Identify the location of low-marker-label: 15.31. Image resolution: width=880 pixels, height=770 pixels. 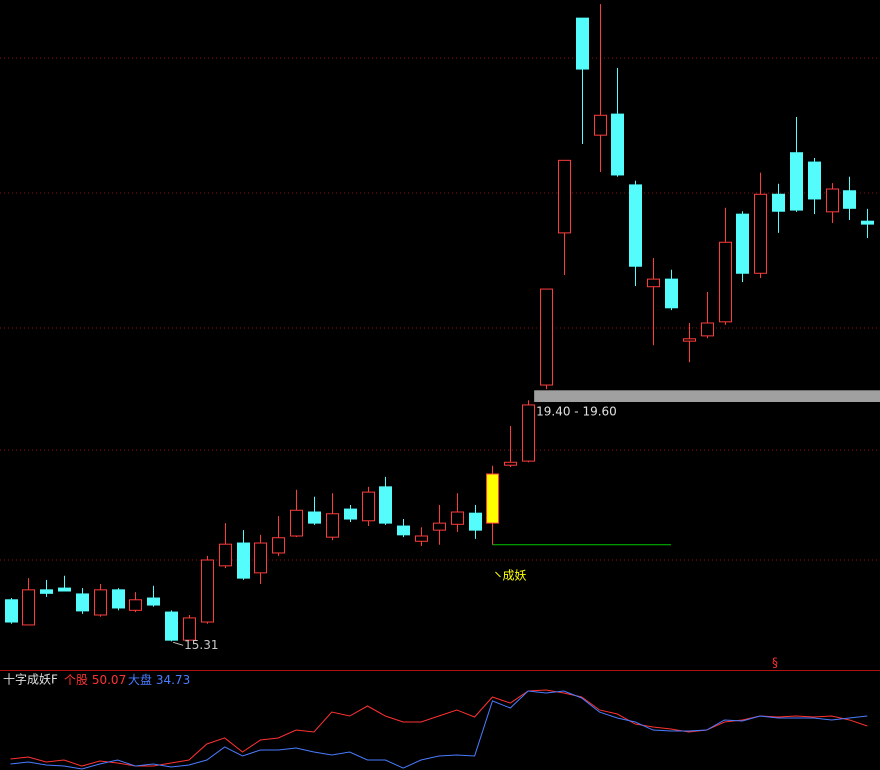
(201, 645).